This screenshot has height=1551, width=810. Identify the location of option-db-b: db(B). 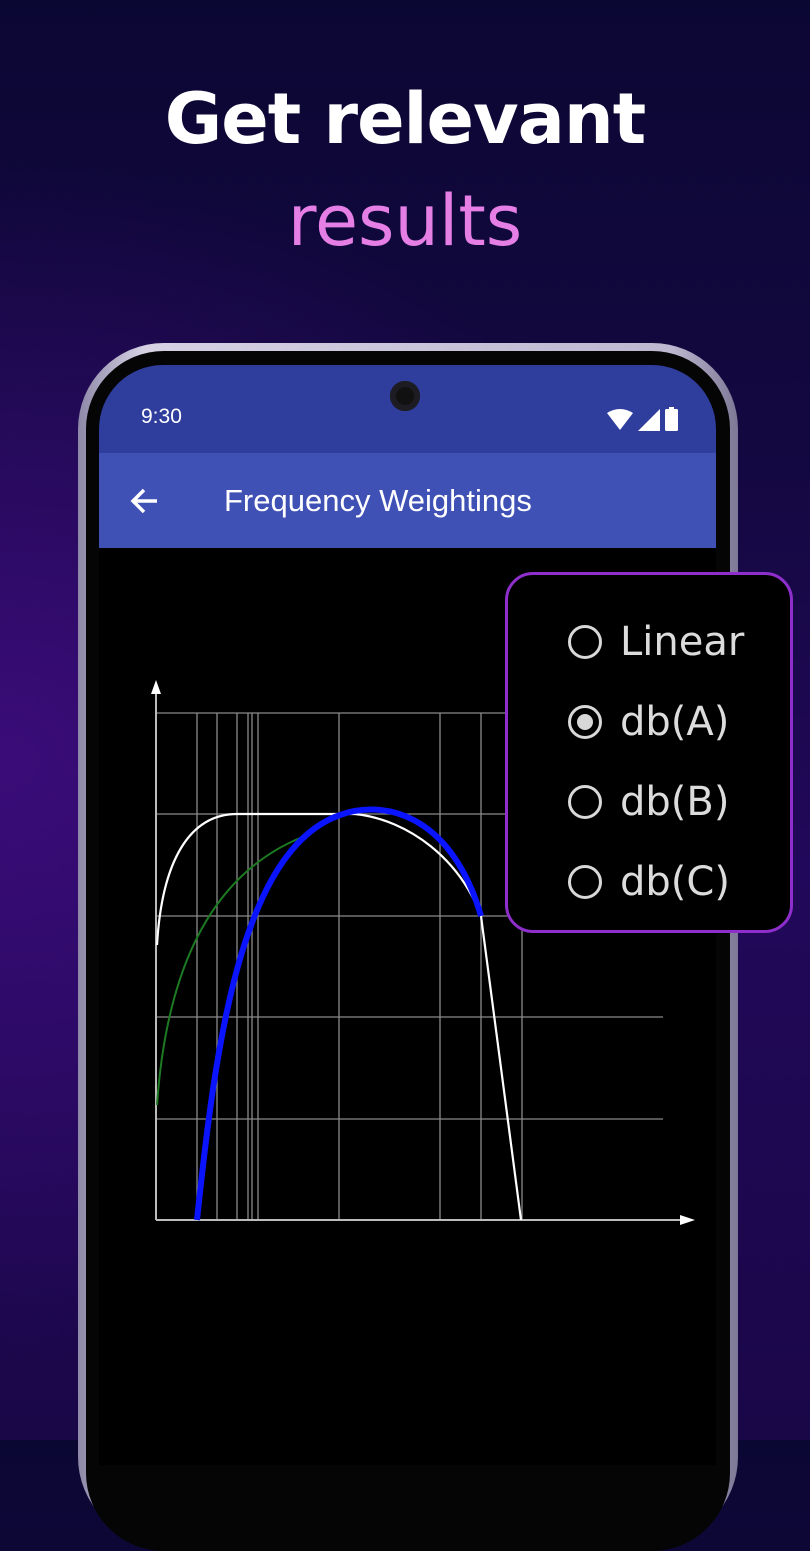
(648, 802).